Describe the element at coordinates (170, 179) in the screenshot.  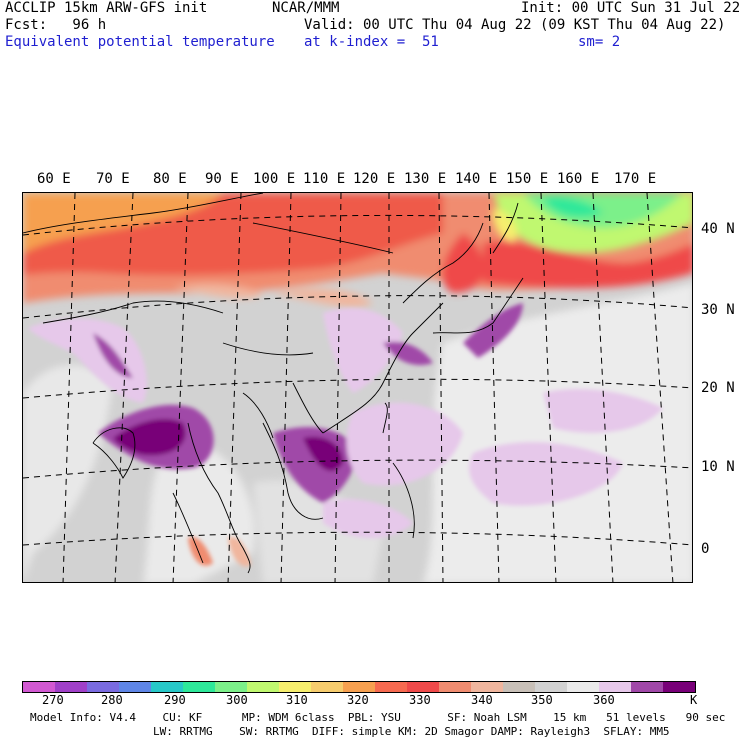
I see `lon-label: 80 E` at that location.